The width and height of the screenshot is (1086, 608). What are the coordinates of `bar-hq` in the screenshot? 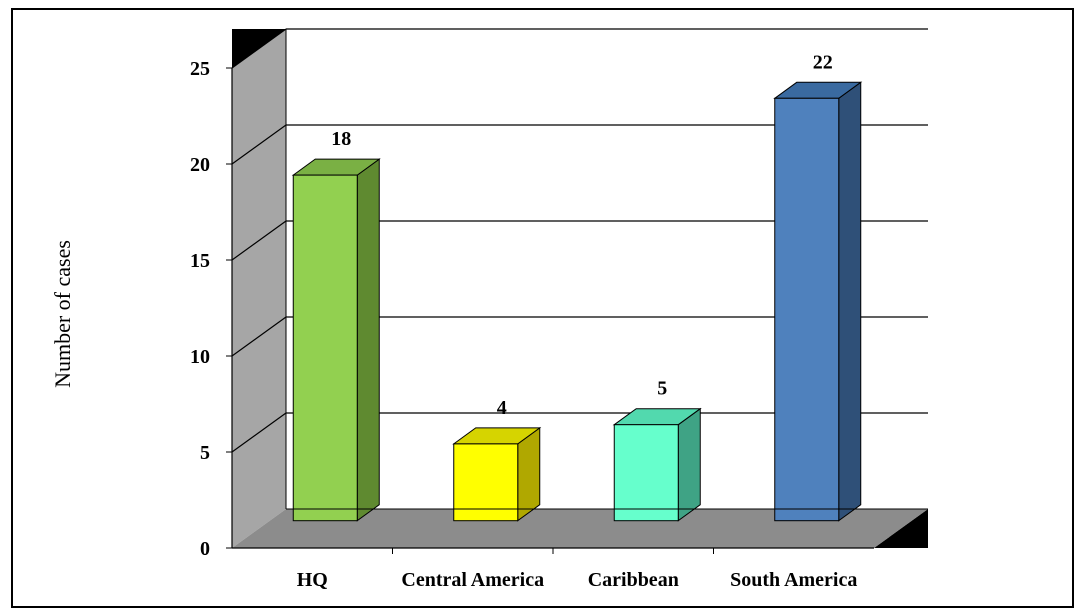 It's located at (336, 340).